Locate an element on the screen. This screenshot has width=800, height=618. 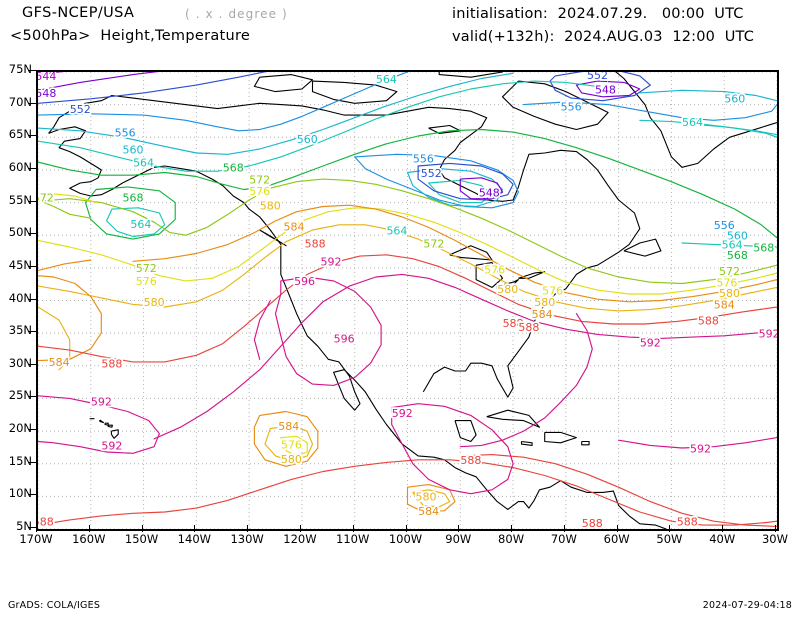
x-axis-tick-label: 70W is located at coordinates (563, 539).